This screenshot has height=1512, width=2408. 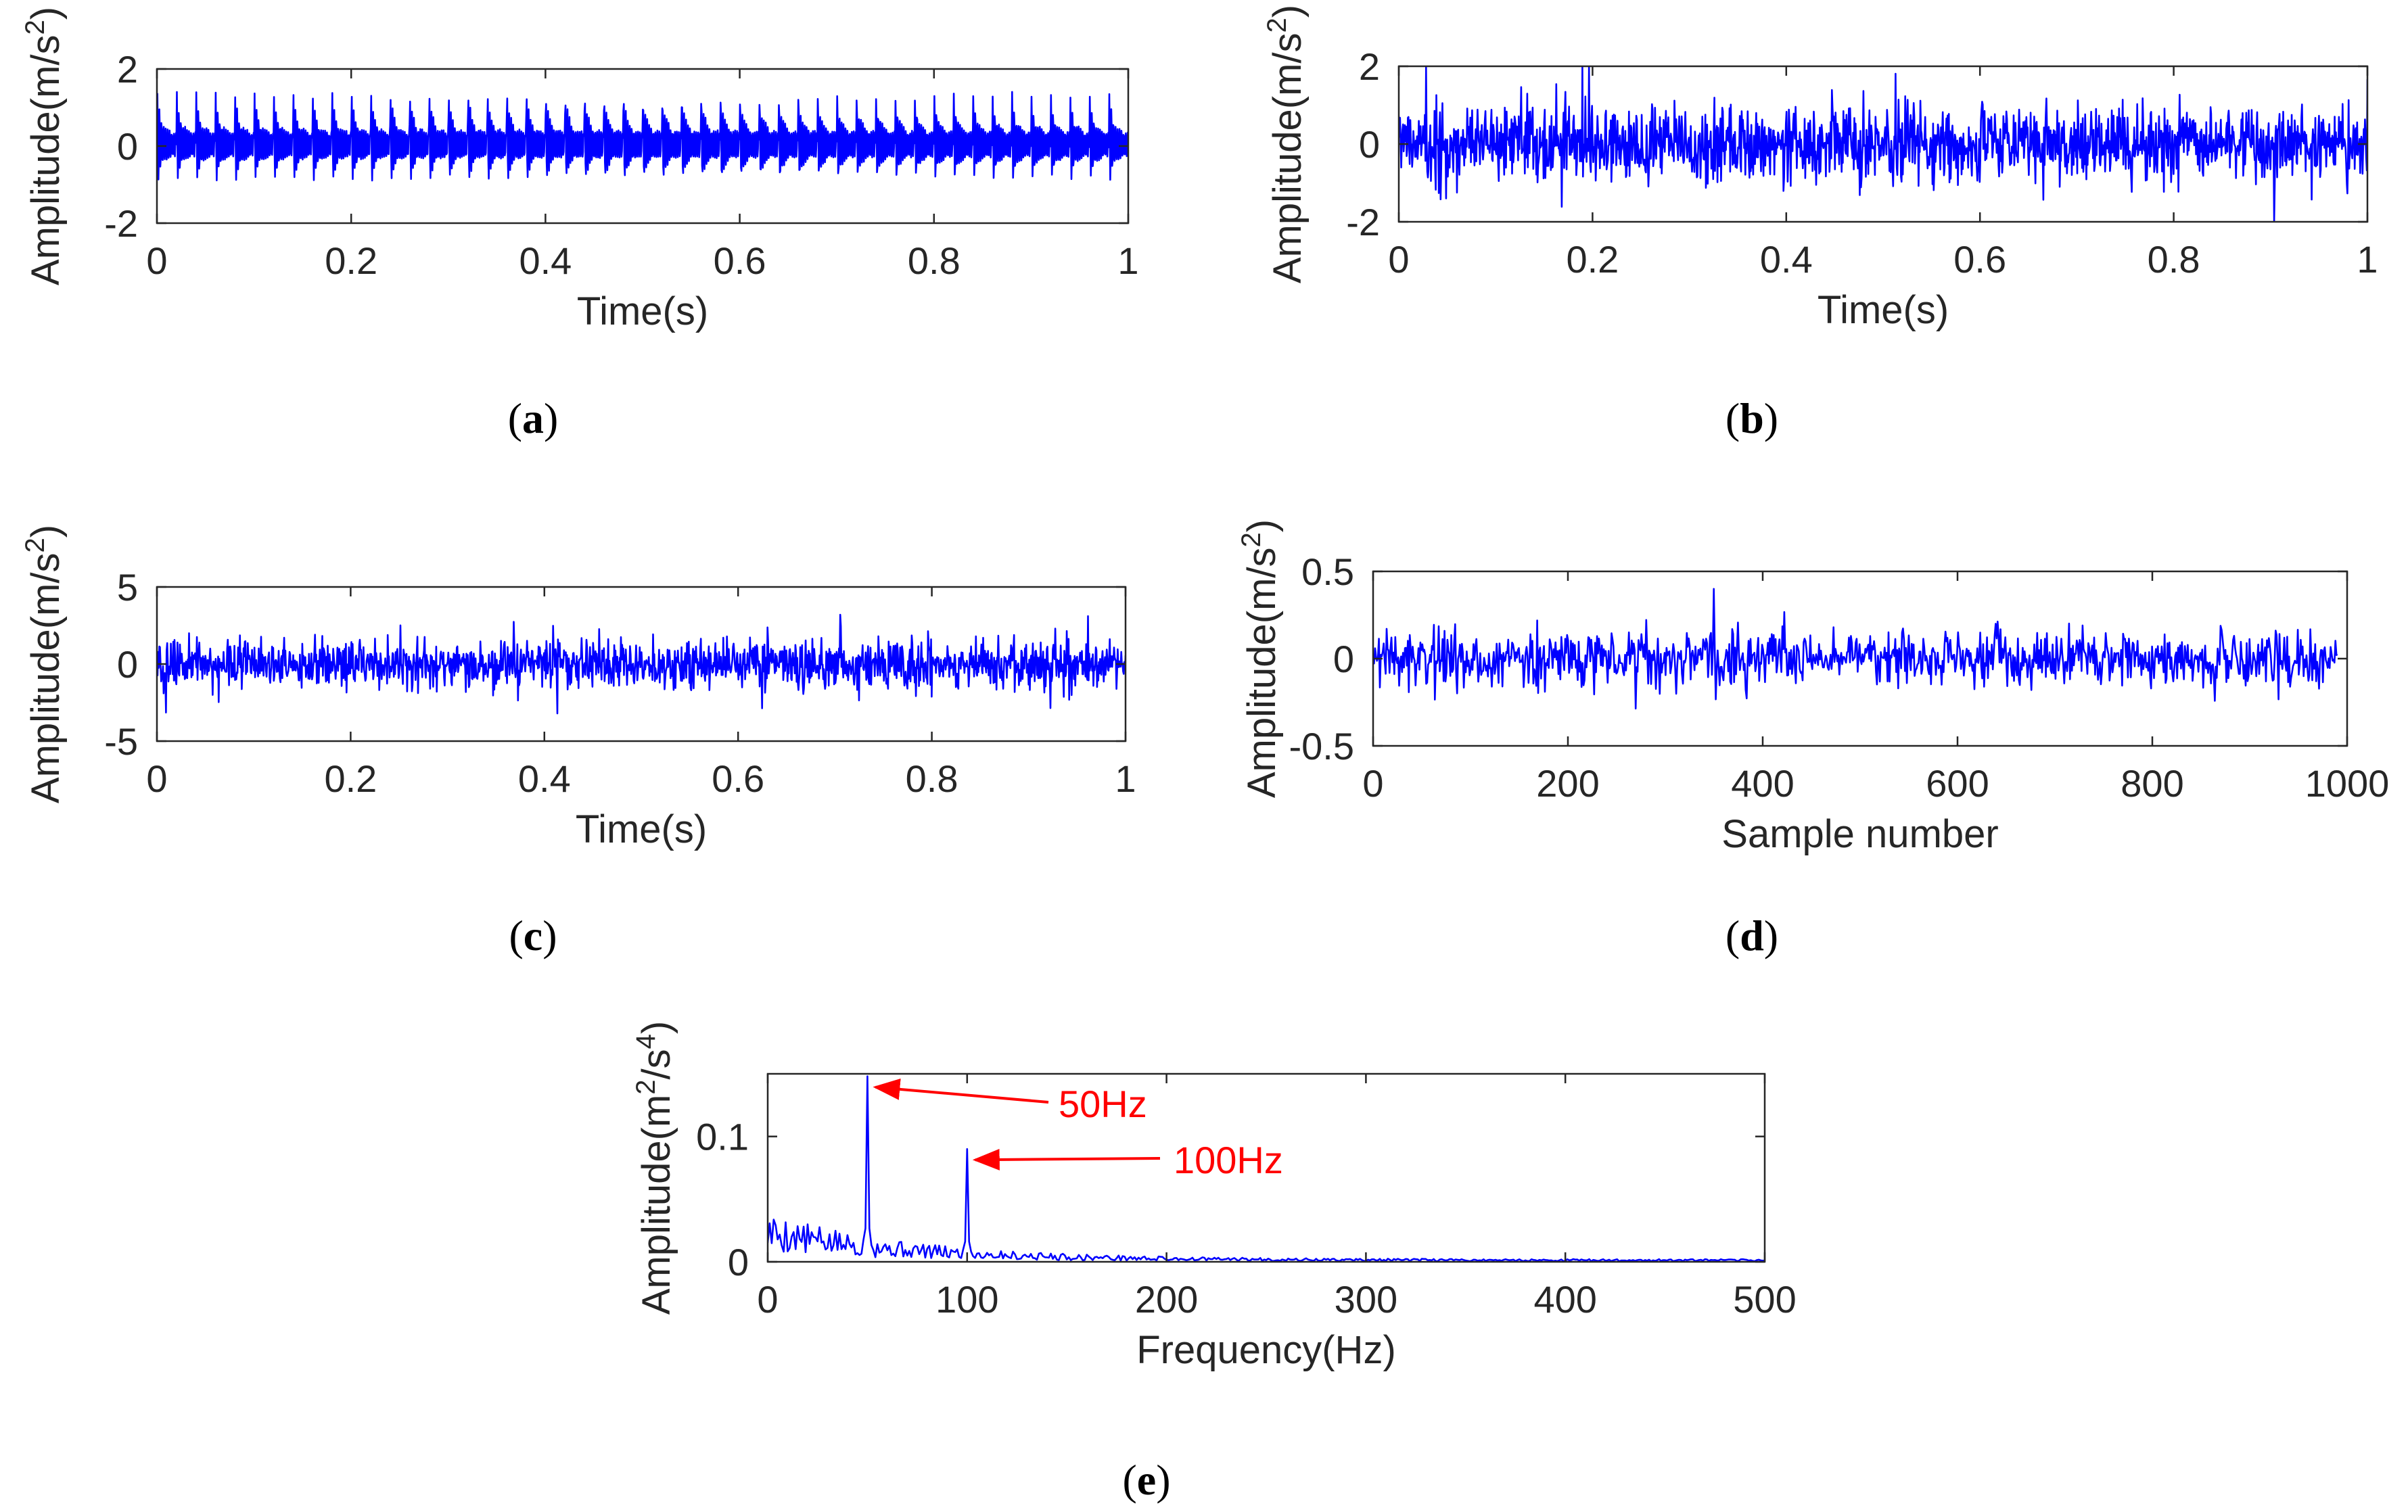 What do you see at coordinates (642, 136) in the screenshot?
I see `series-line-a` at bounding box center [642, 136].